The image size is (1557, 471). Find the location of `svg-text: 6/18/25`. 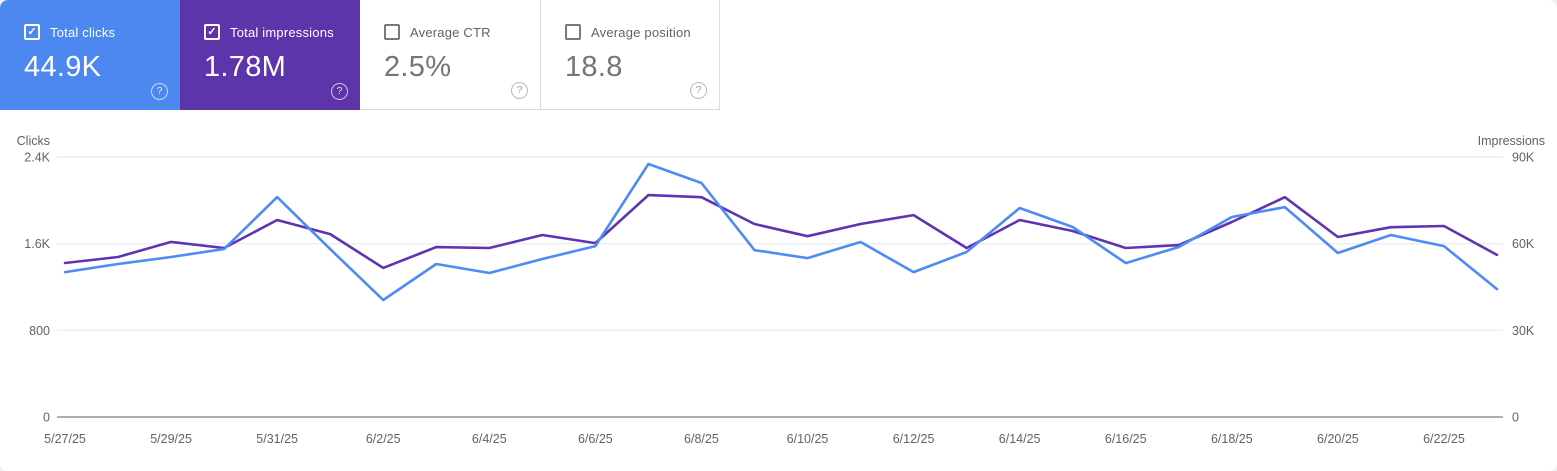

svg-text: 6/18/25 is located at coordinates (1232, 439).